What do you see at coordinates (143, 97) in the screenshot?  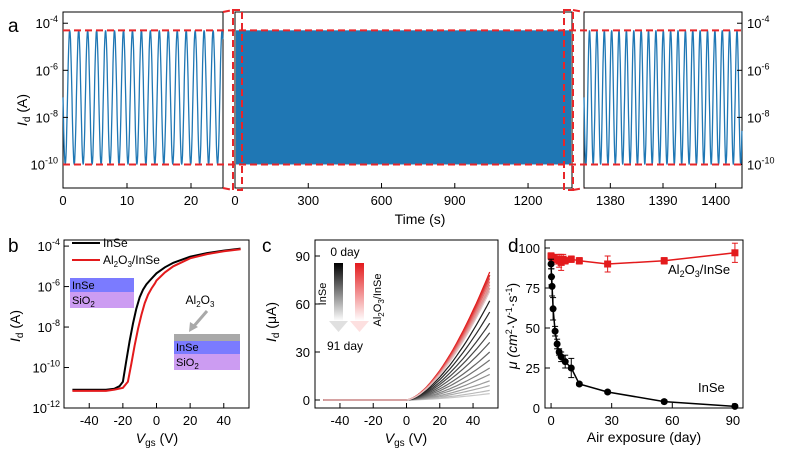 I see `panel-a-signal-start` at bounding box center [143, 97].